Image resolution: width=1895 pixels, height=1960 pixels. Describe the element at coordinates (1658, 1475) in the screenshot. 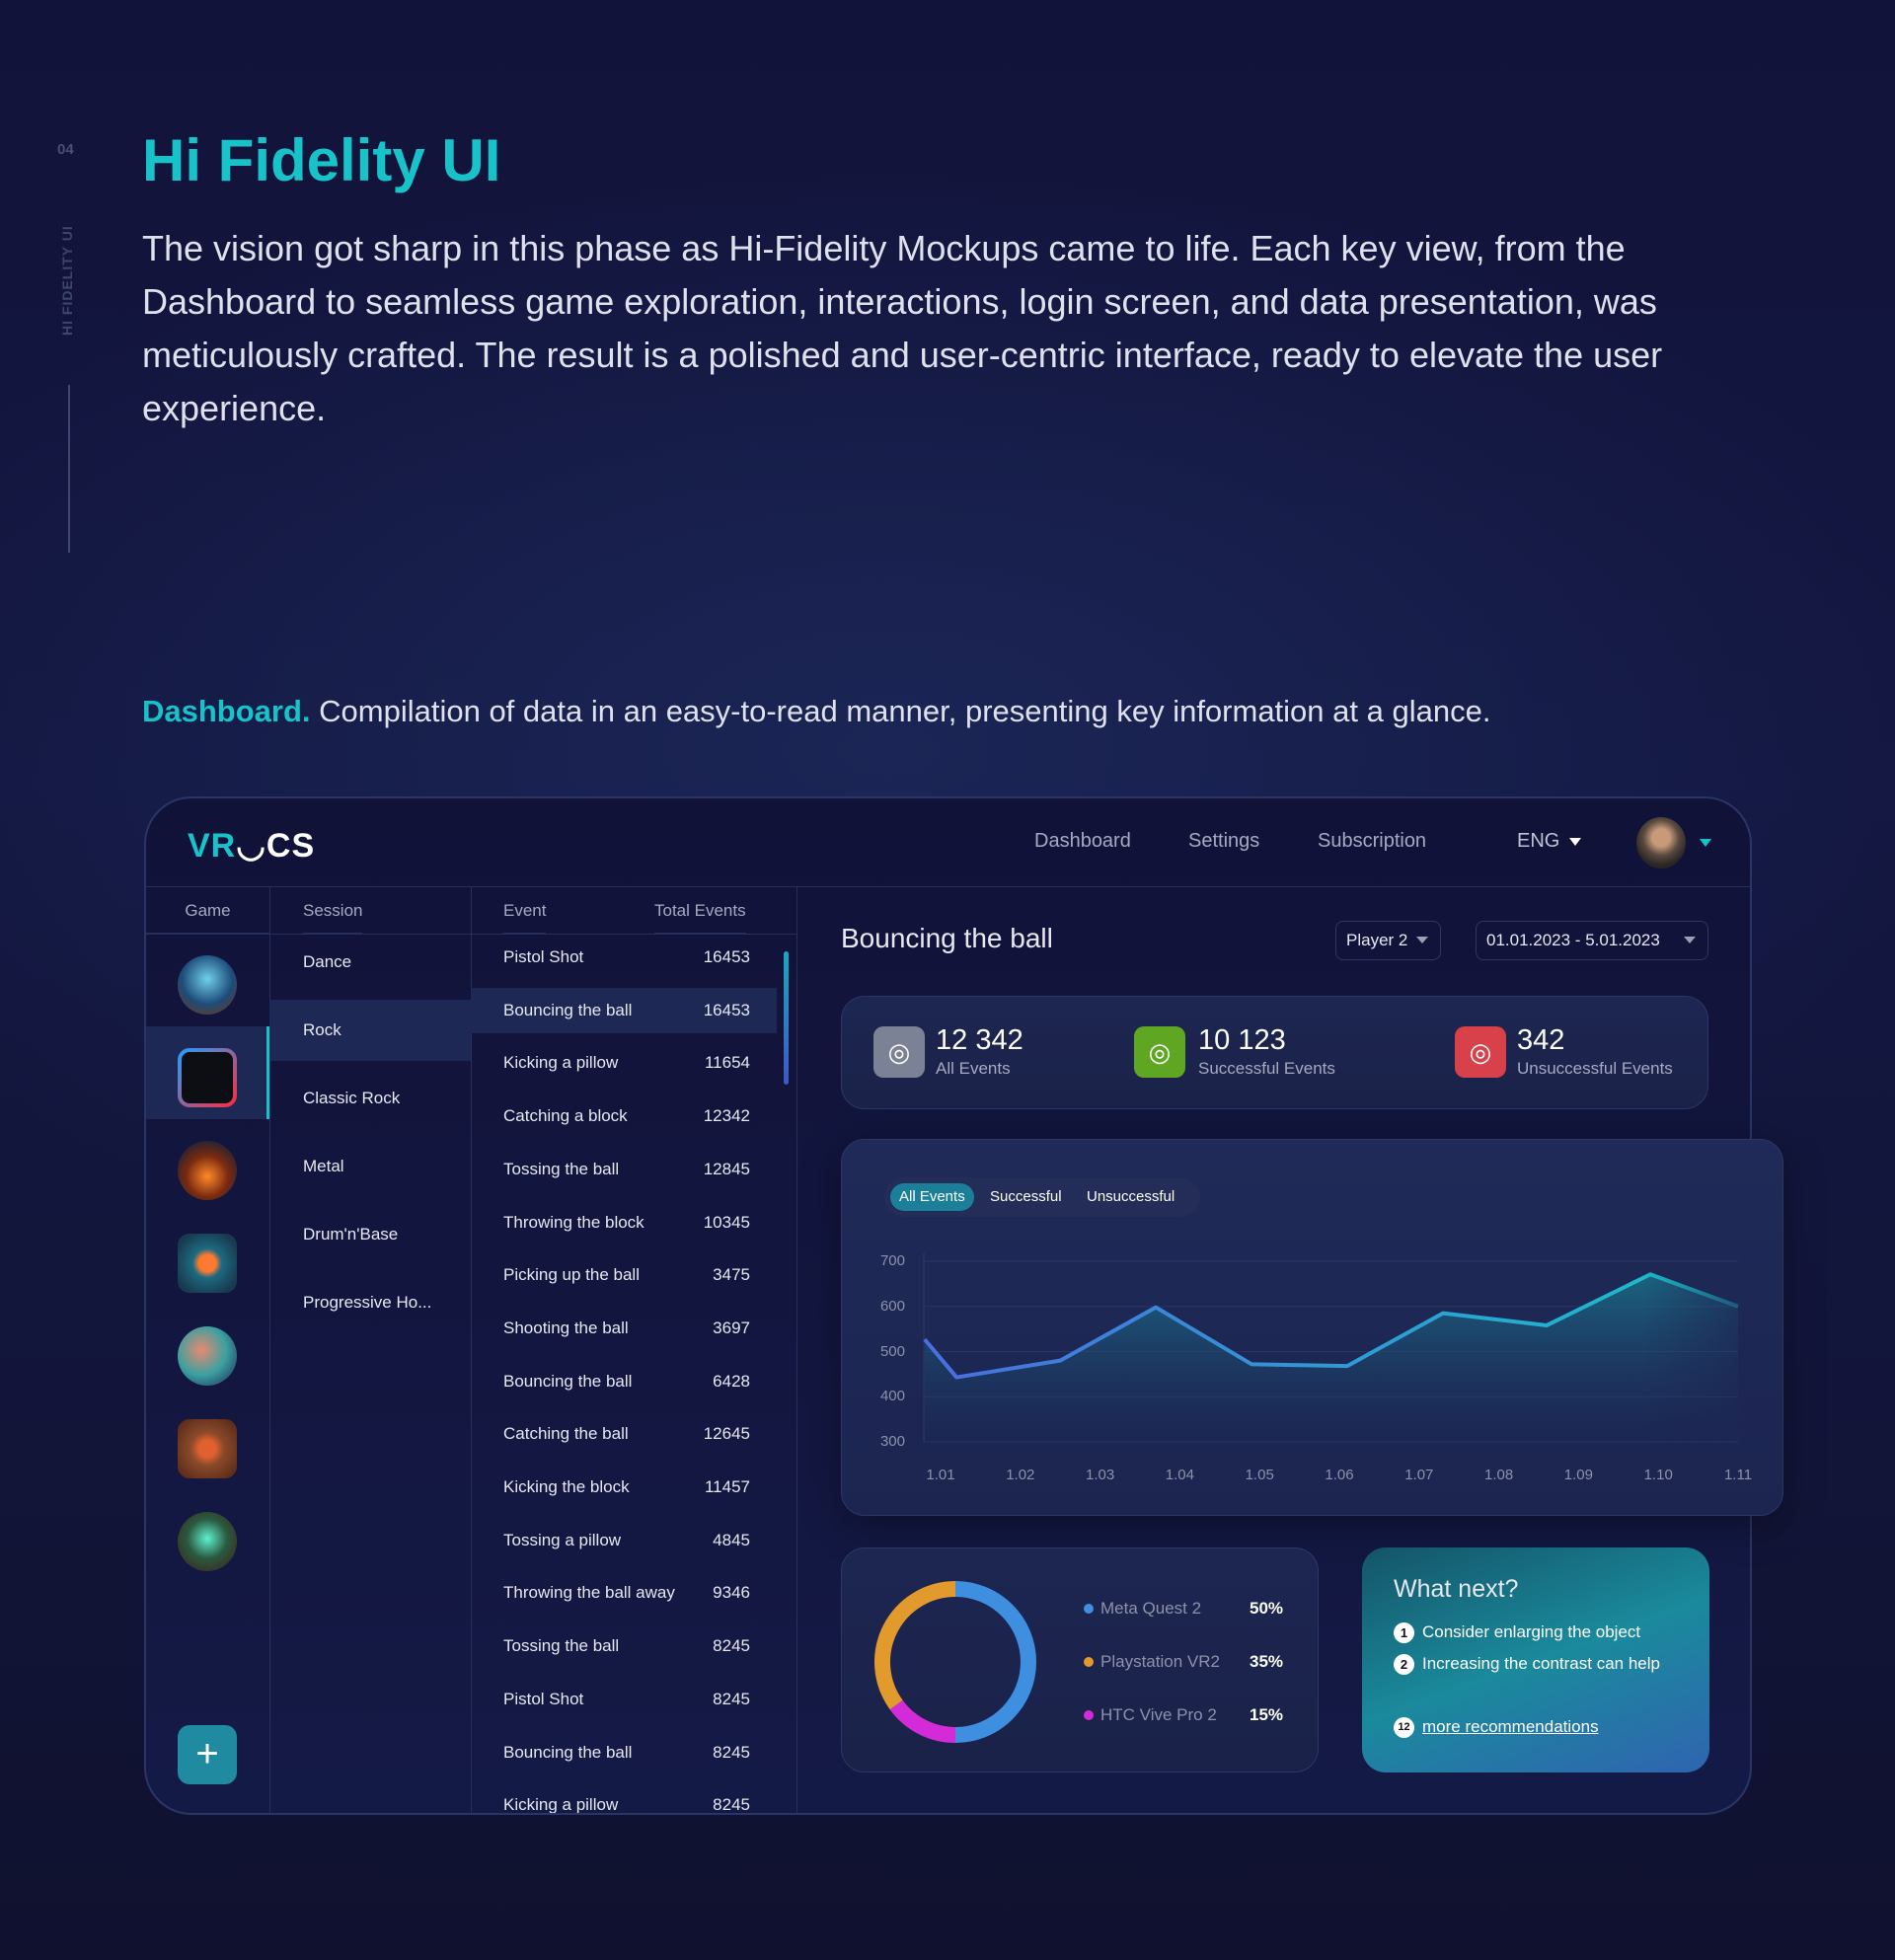

I see `x-tick-label: 1.10` at that location.